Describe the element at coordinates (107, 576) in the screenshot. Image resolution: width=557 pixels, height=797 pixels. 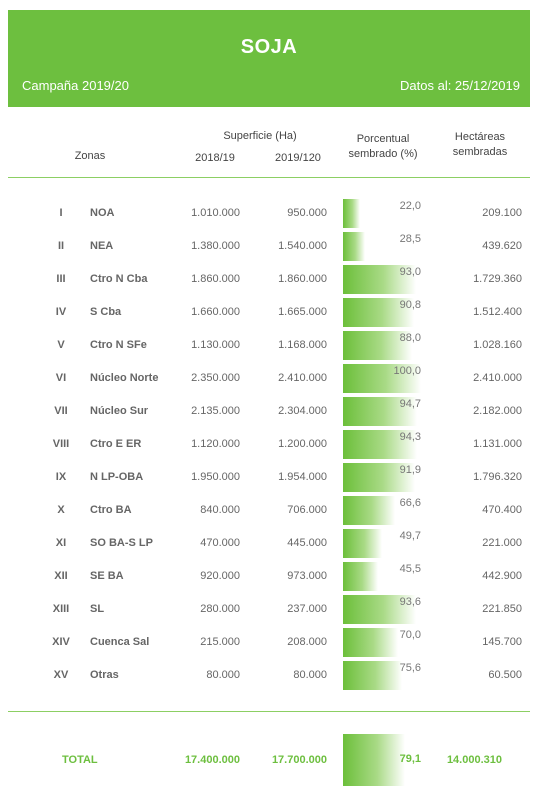
I see `zone-name: SE BA` at that location.